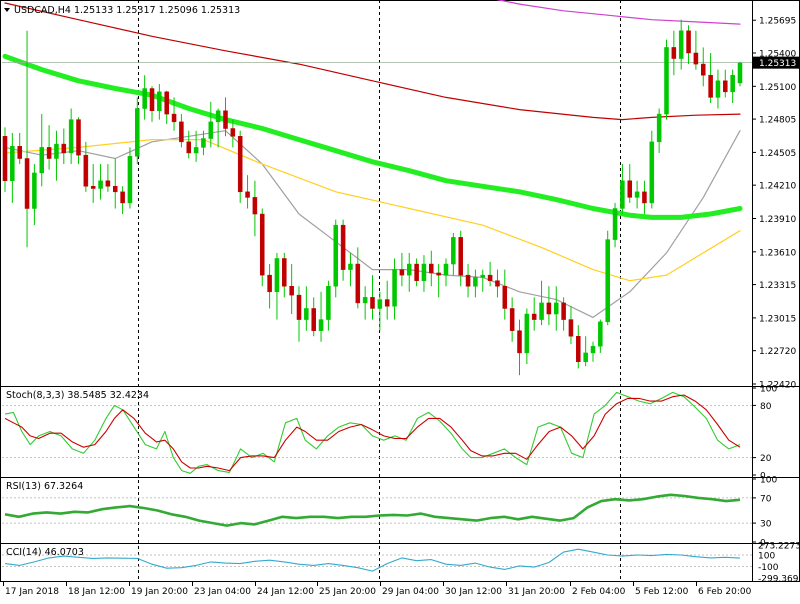 This screenshot has height=604, width=800. Describe the element at coordinates (536, 592) in the screenshot. I see `time-axis-label: 31 Jan 20:00` at that location.